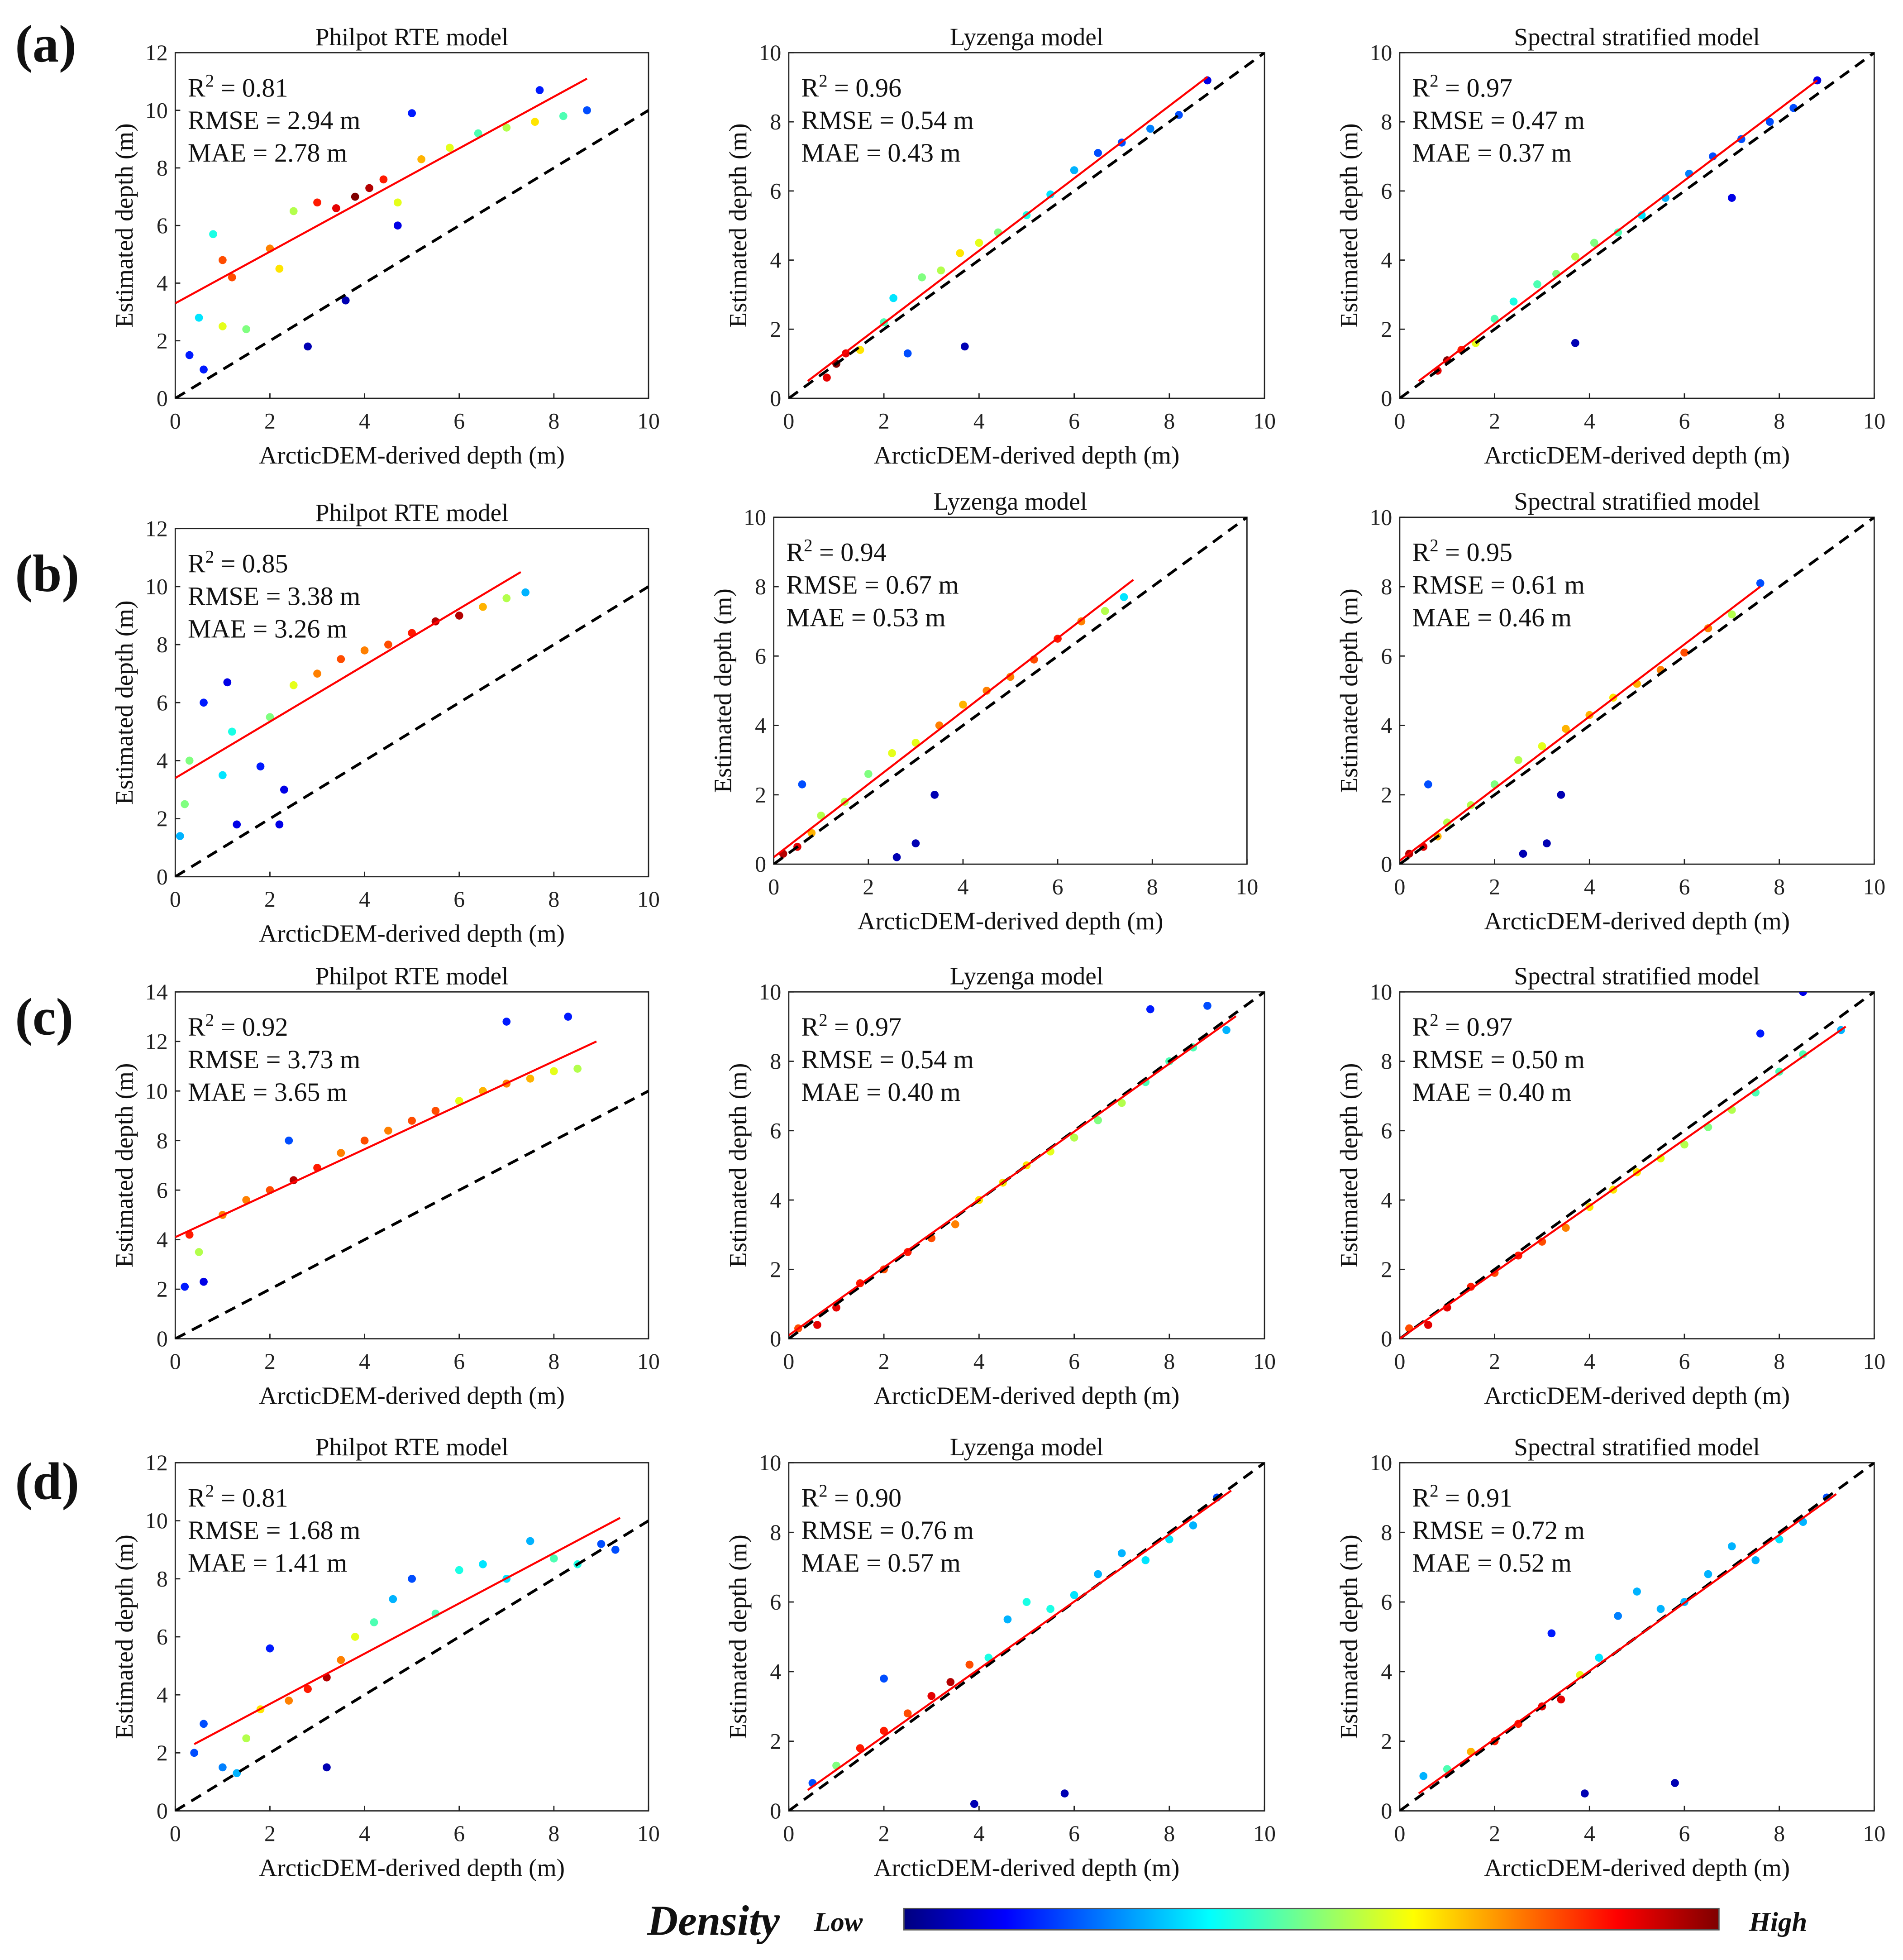 The image size is (1903, 1960). What do you see at coordinates (1386, 1810) in the screenshot?
I see `y-tick-label: 0` at bounding box center [1386, 1810].